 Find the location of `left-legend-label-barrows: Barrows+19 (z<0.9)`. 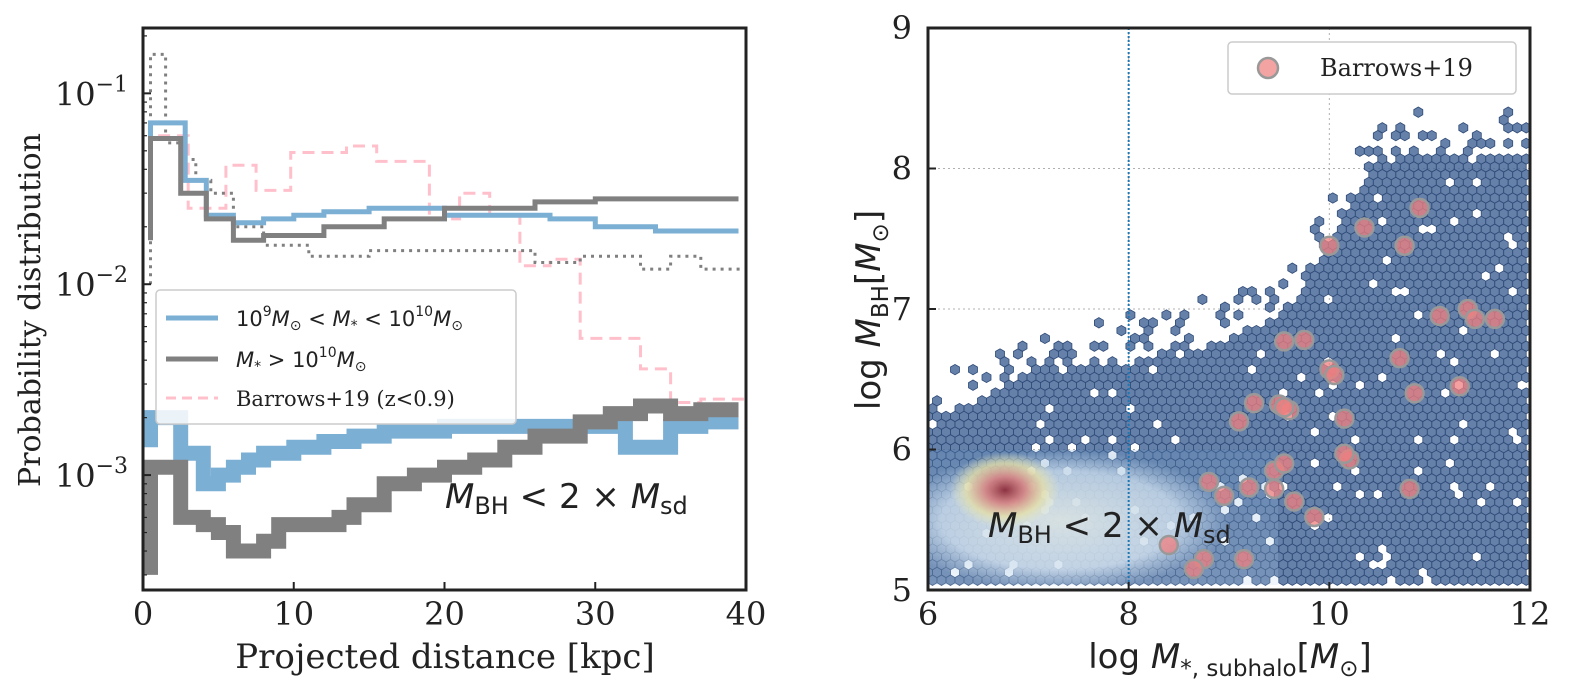

left-legend-label-barrows: Barrows+19 (z<0.9) is located at coordinates (345, 399).